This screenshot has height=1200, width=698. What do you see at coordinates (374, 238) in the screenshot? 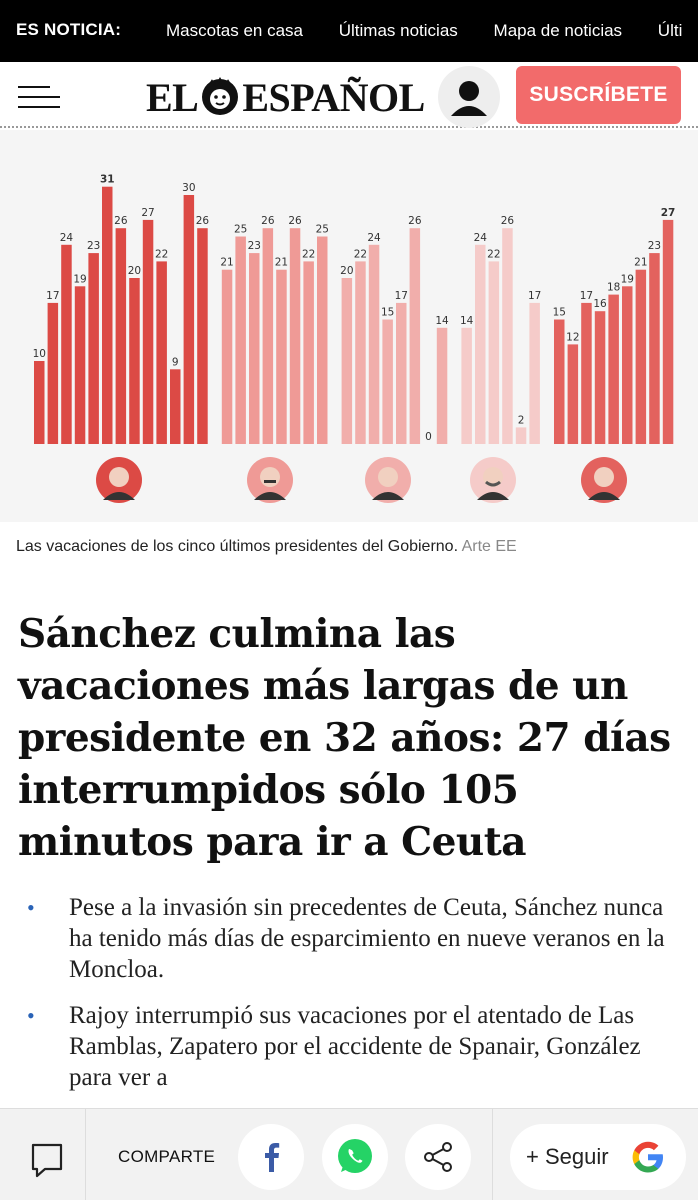
I see `bar-label-23: 24` at bounding box center [374, 238].